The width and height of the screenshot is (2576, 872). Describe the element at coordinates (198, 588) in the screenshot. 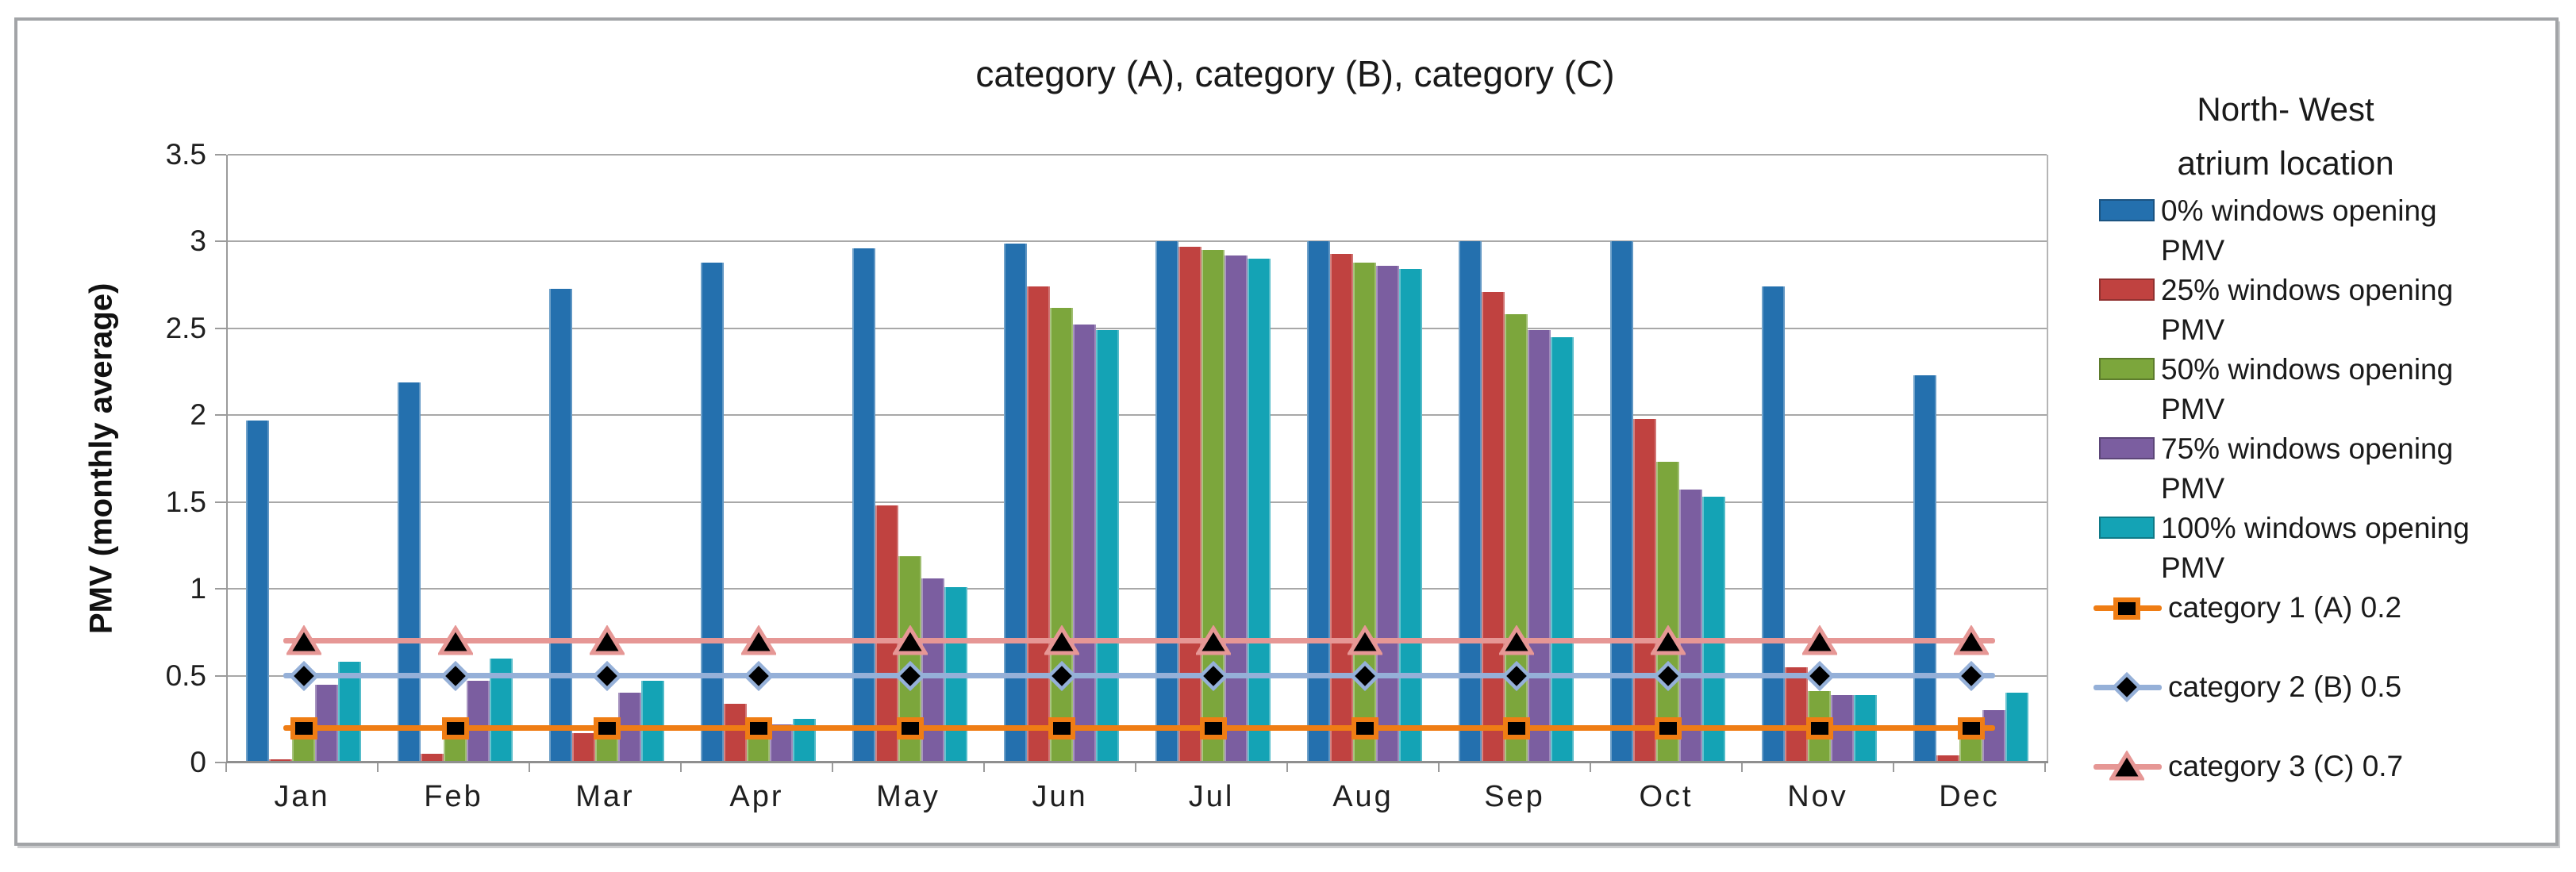

I see `y-tick-label-1: 1` at that location.